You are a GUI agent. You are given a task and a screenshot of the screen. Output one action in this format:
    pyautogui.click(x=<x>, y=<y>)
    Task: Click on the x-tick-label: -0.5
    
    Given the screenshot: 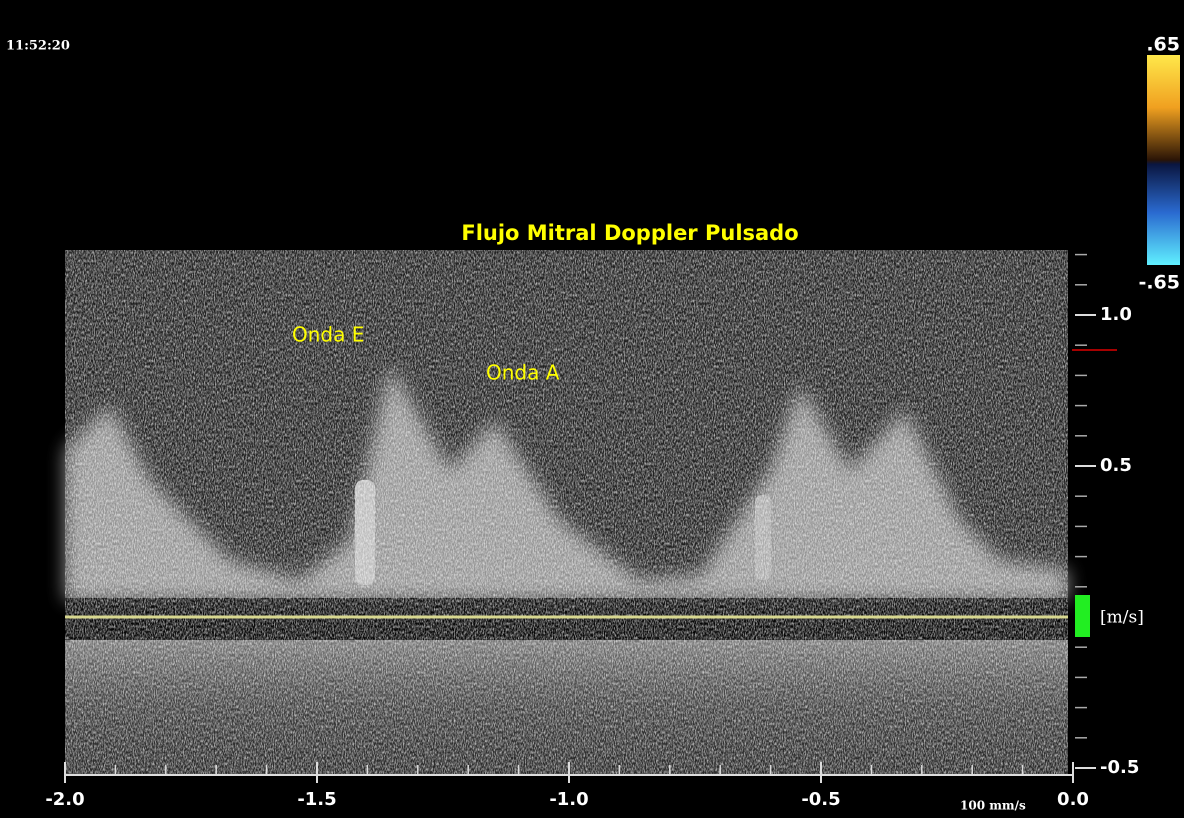 What is the action you would take?
    pyautogui.click(x=820, y=799)
    